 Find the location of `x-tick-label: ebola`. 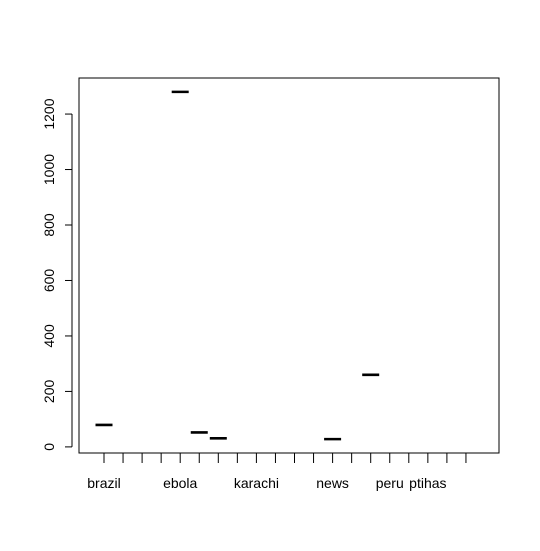

x-tick-label: ebola is located at coordinates (180, 483).